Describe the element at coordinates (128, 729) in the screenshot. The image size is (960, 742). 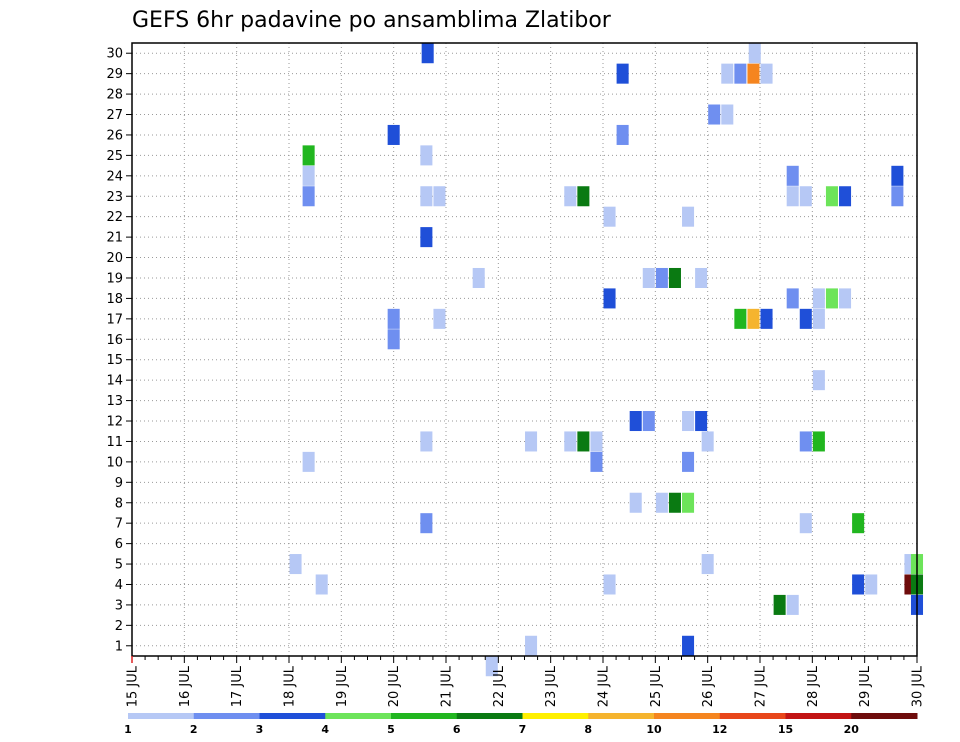
I see `colorbar-label: 1` at that location.